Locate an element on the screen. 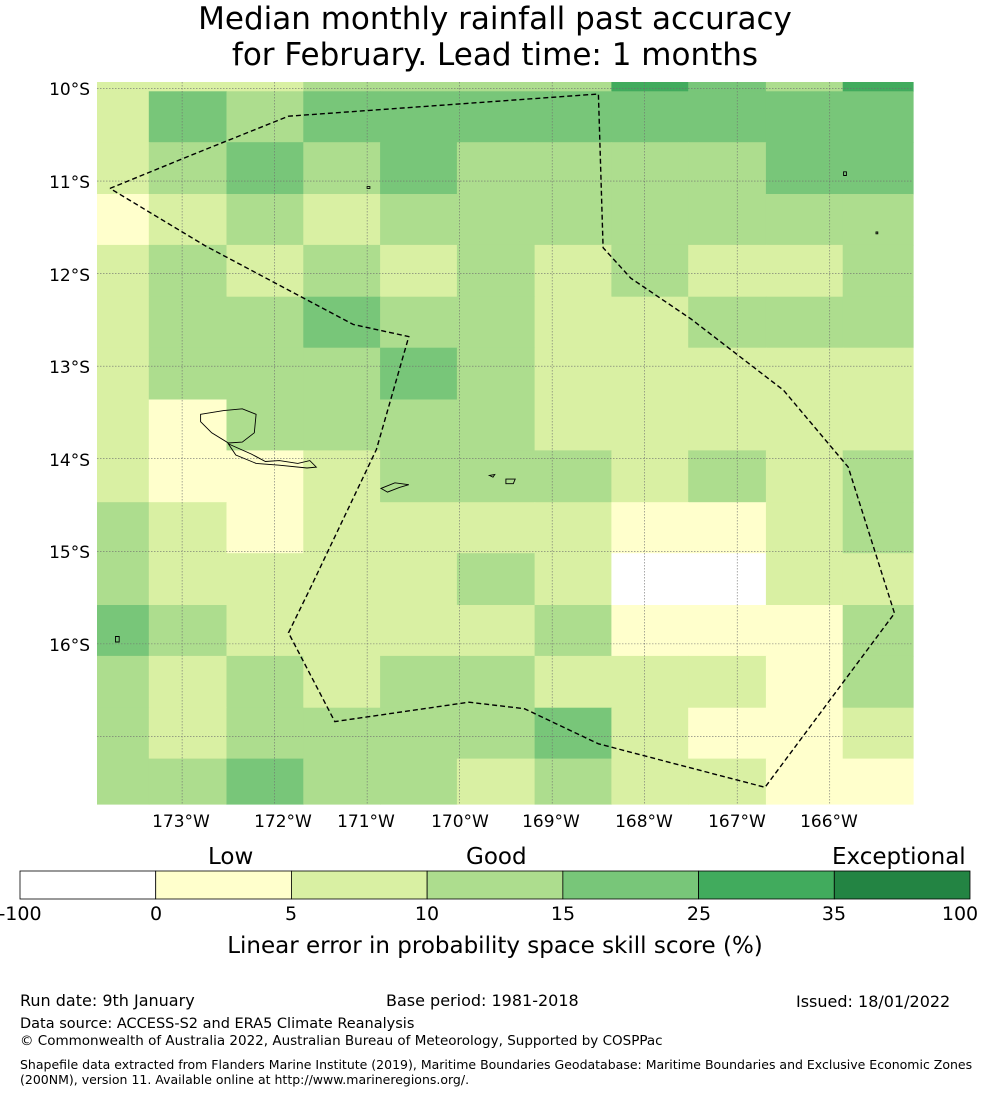 The image size is (990, 1095). lon-label-168w: 168°W is located at coordinates (644, 822).